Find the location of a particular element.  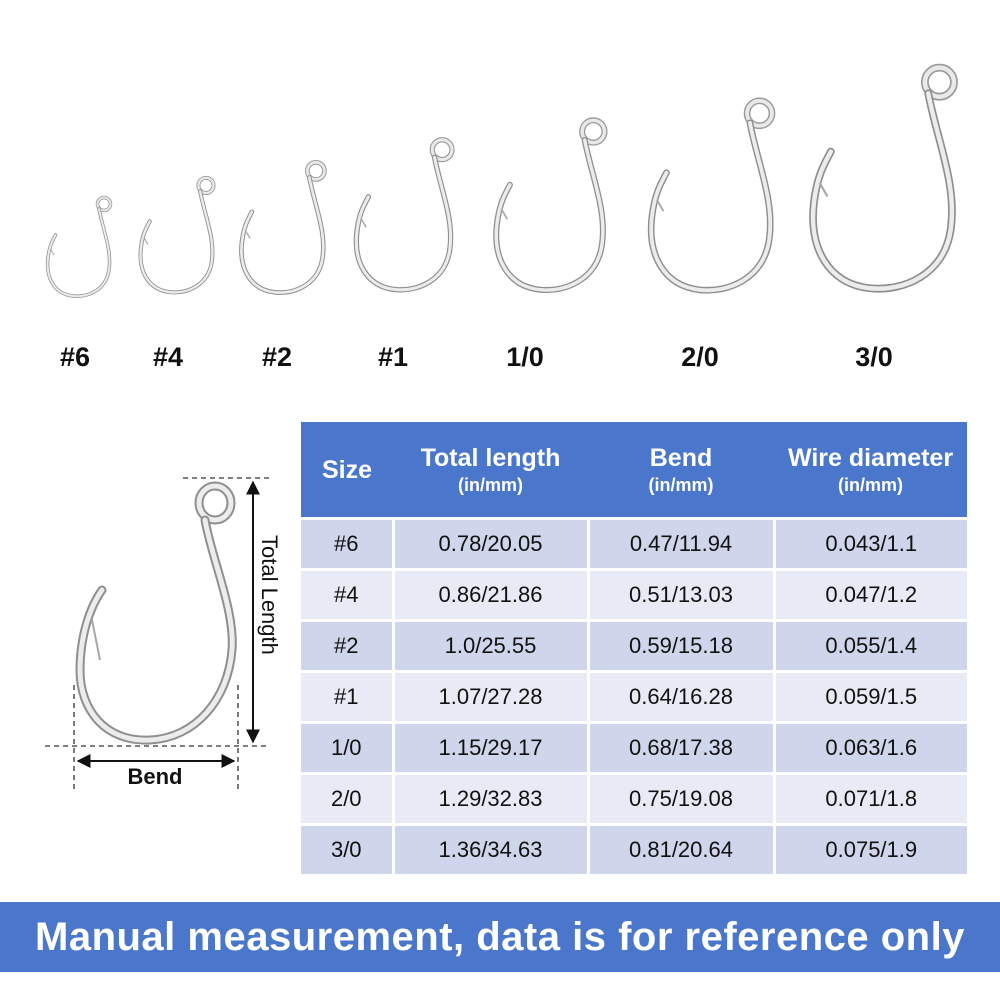

cell-wire-diameter: 0.075/1.9 is located at coordinates (869, 848).